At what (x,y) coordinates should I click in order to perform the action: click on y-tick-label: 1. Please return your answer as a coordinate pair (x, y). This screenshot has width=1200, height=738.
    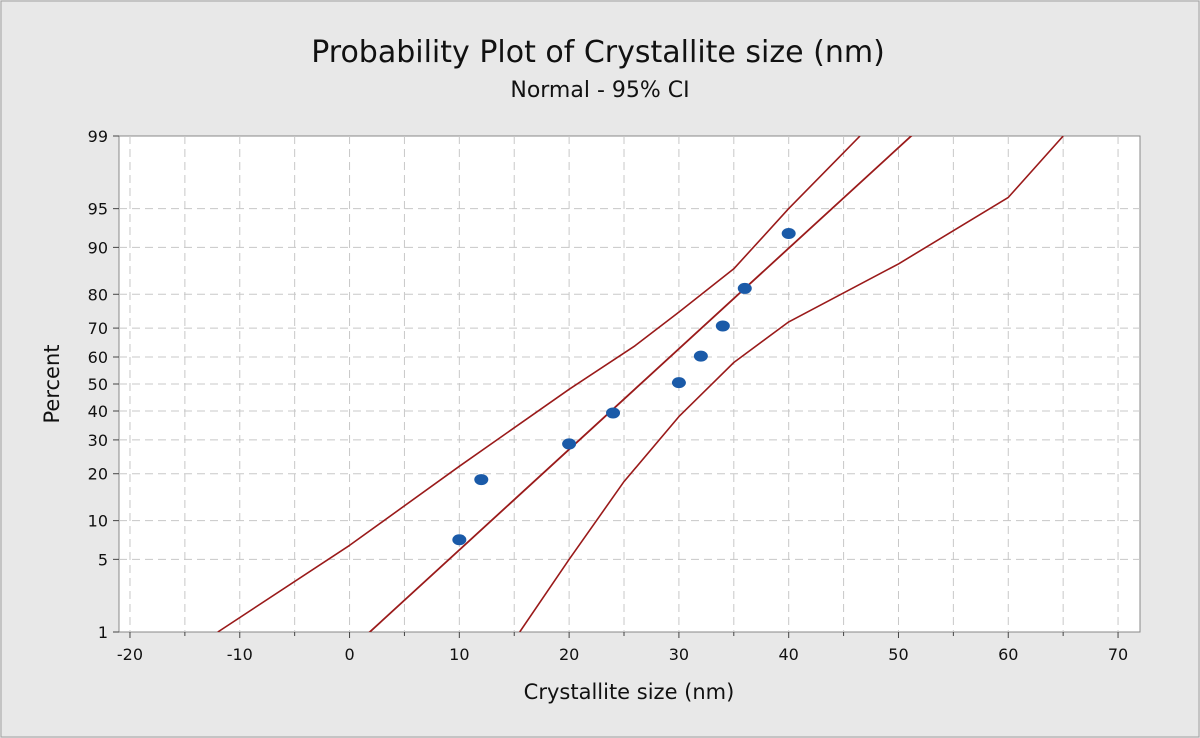
    Looking at the image, I should click on (103, 632).